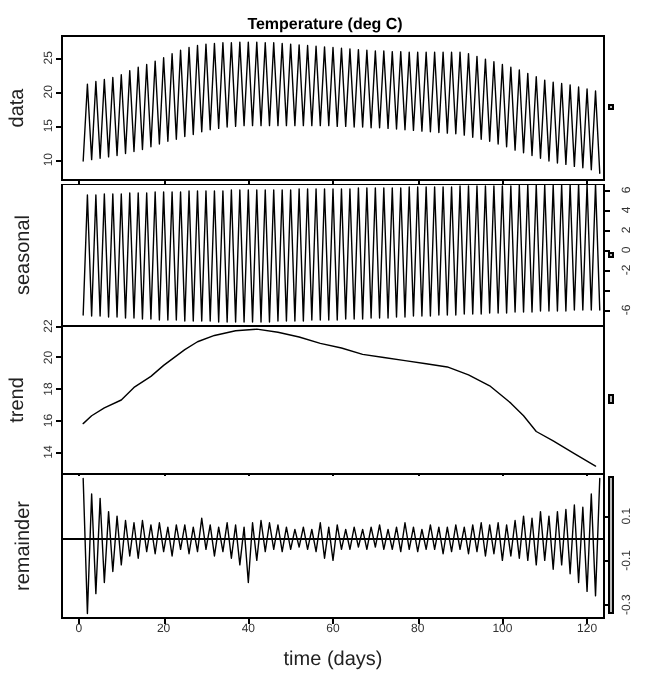 The height and width of the screenshot is (674, 650). I want to click on y-axis-title: remainder, so click(24, 545).